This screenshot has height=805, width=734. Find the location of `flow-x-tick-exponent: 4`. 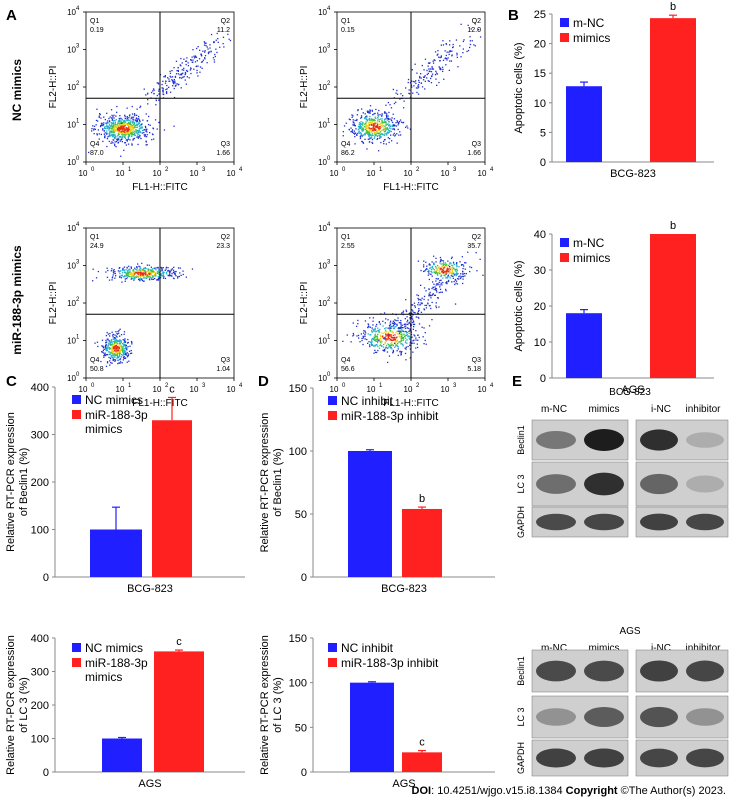

flow-x-tick-exponent: 4 is located at coordinates (241, 386).